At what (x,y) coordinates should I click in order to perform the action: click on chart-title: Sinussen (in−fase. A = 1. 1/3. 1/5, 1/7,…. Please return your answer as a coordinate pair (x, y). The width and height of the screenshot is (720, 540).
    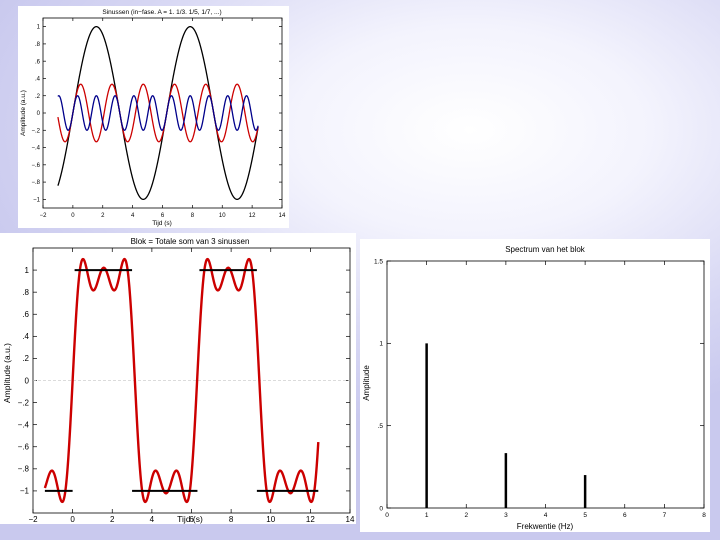
    Looking at the image, I should click on (161, 12).